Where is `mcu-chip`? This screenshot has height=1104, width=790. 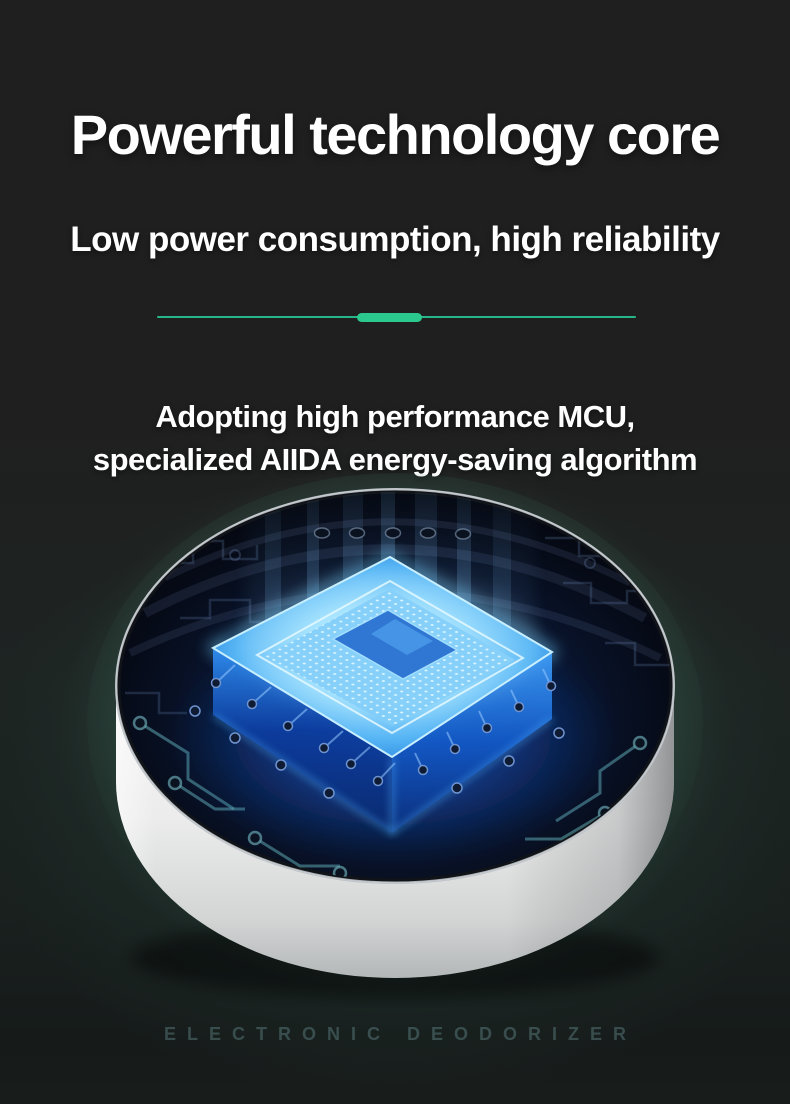 mcu-chip is located at coordinates (382, 694).